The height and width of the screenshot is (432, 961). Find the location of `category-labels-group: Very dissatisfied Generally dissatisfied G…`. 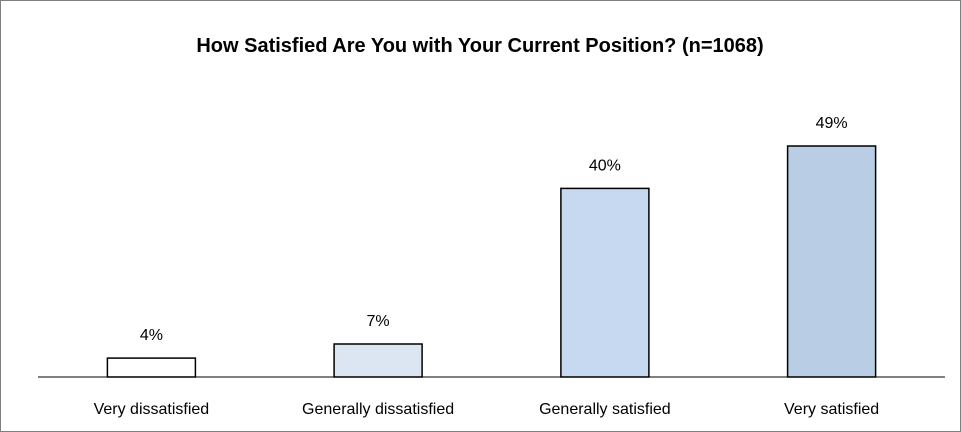

category-labels-group: Very dissatisfied Generally dissatisfied G… is located at coordinates (487, 409).